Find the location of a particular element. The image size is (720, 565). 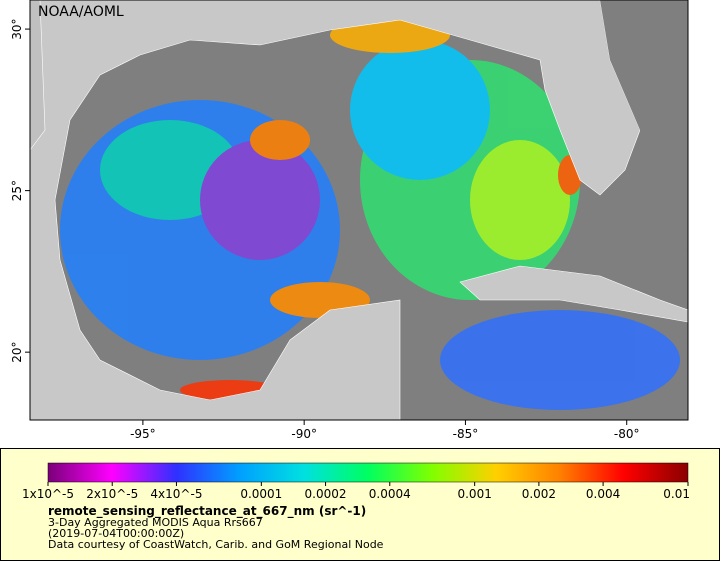

atlantic is located at coordinates (644, 125).